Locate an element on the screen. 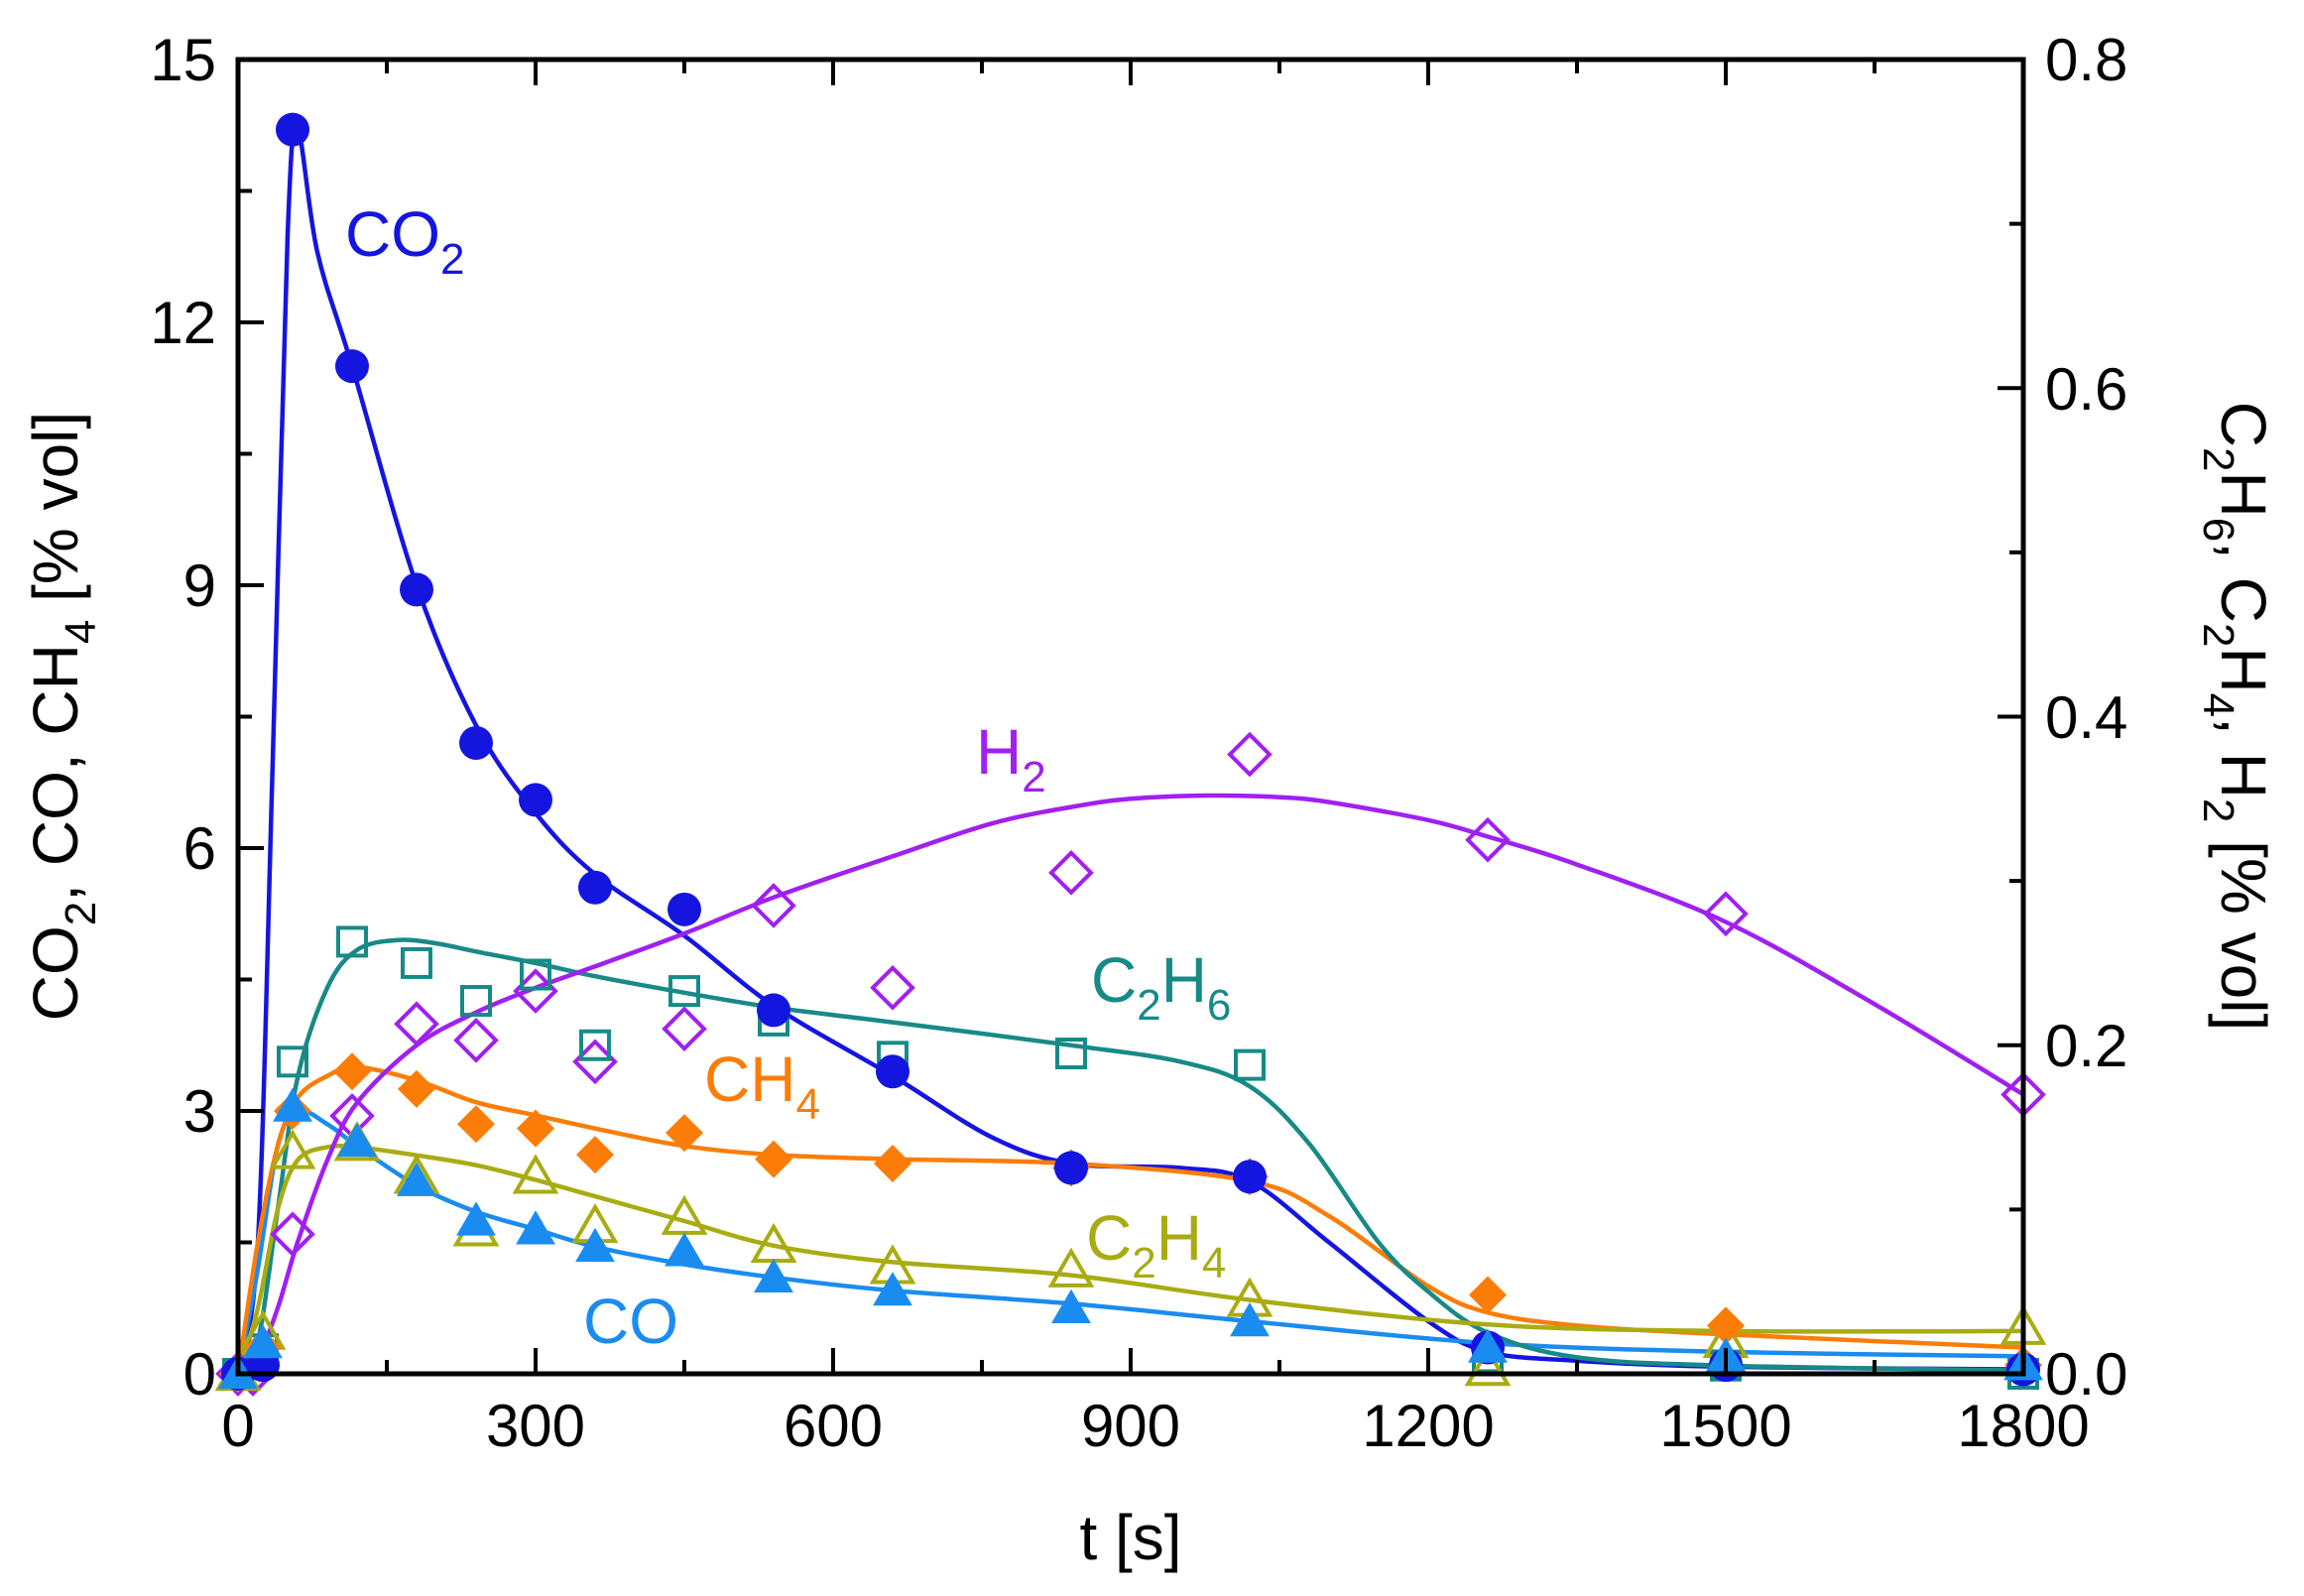  right-y-tick-label-0.6: 0.6 is located at coordinates (2086, 389).